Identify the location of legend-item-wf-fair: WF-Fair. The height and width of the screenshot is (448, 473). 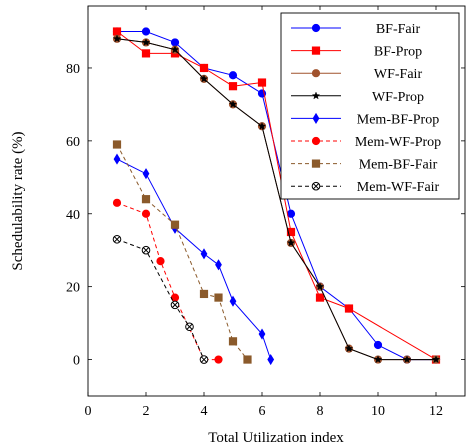
(356, 74).